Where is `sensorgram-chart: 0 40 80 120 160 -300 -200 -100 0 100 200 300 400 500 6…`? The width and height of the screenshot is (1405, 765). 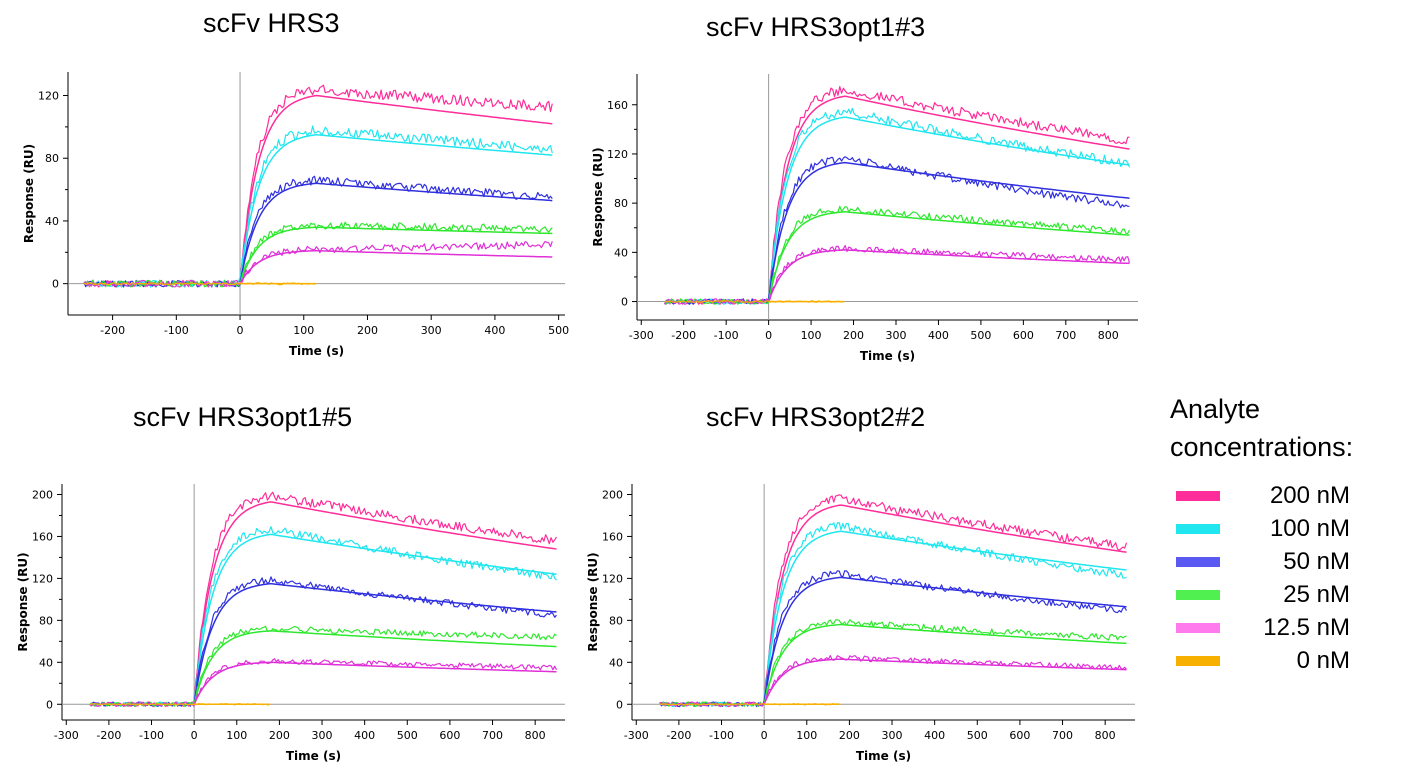 sensorgram-chart: 0 40 80 120 160 -300 -200 -100 0 100 200 300 400 500 6… is located at coordinates (864, 218).